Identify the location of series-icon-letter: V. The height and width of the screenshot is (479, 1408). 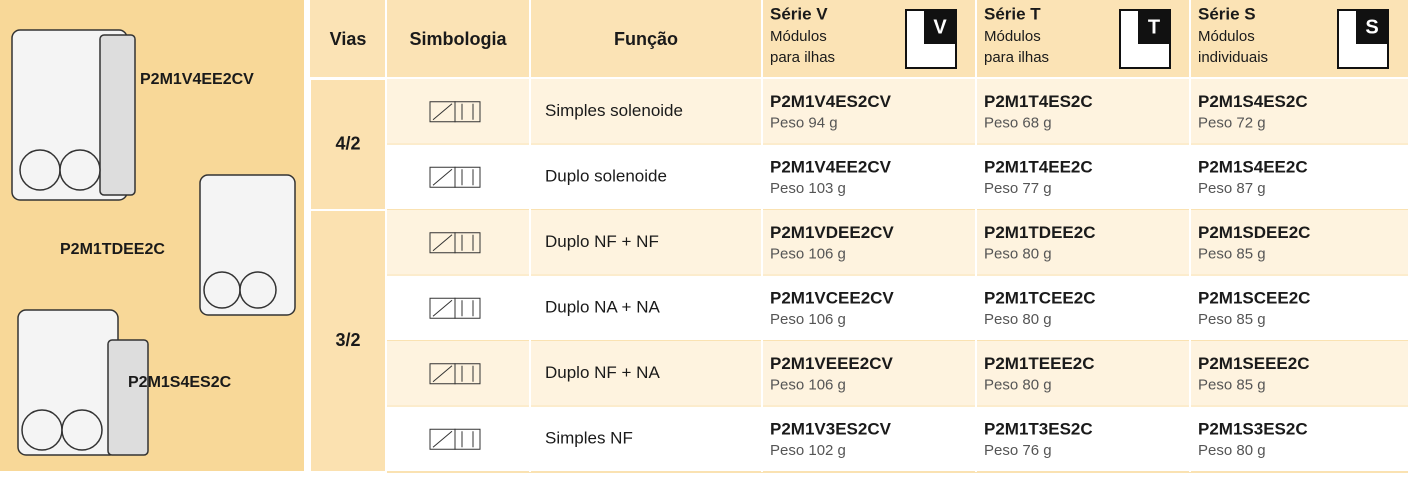
(940, 27).